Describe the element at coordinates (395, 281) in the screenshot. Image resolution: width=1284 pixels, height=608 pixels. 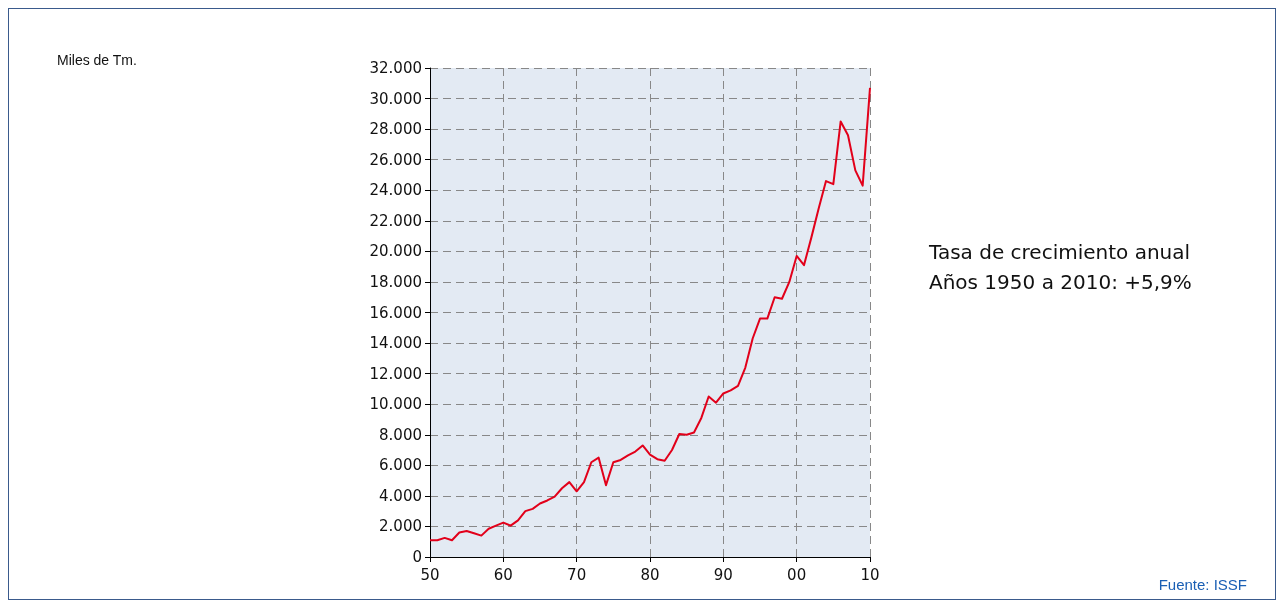
I see `y-tick-label: 18.000` at that location.